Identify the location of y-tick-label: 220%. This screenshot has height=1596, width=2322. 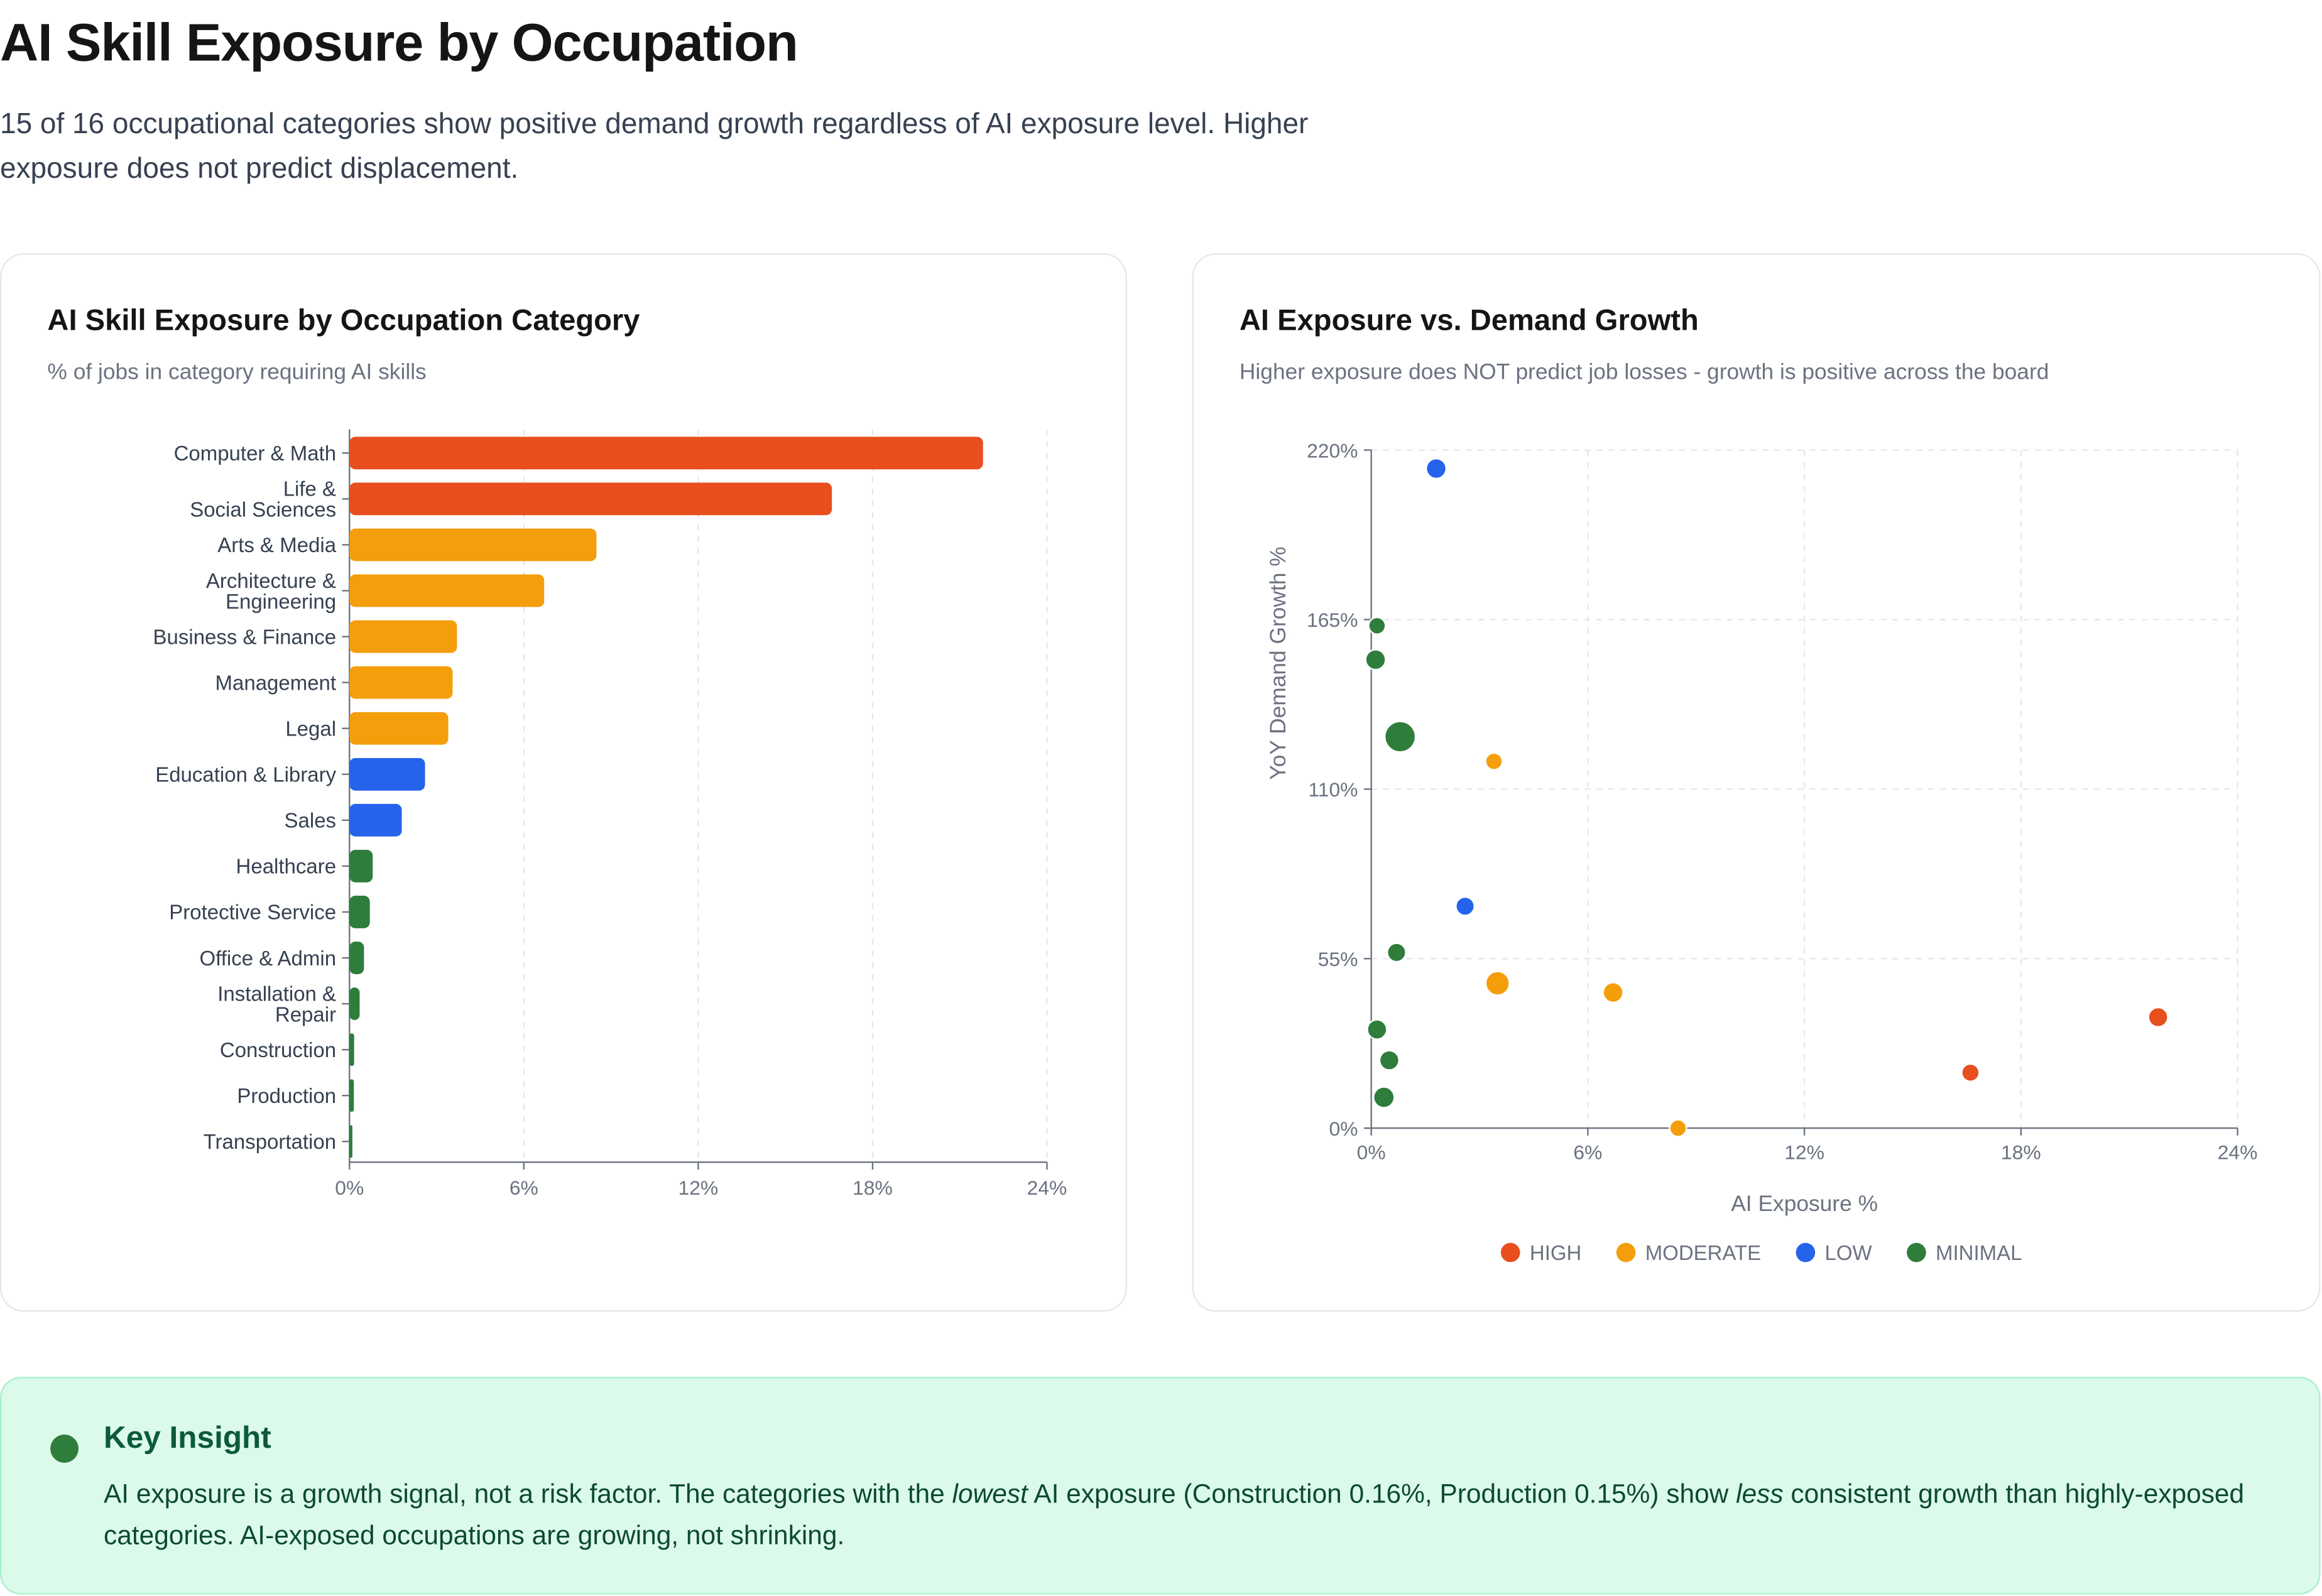
(1333, 450).